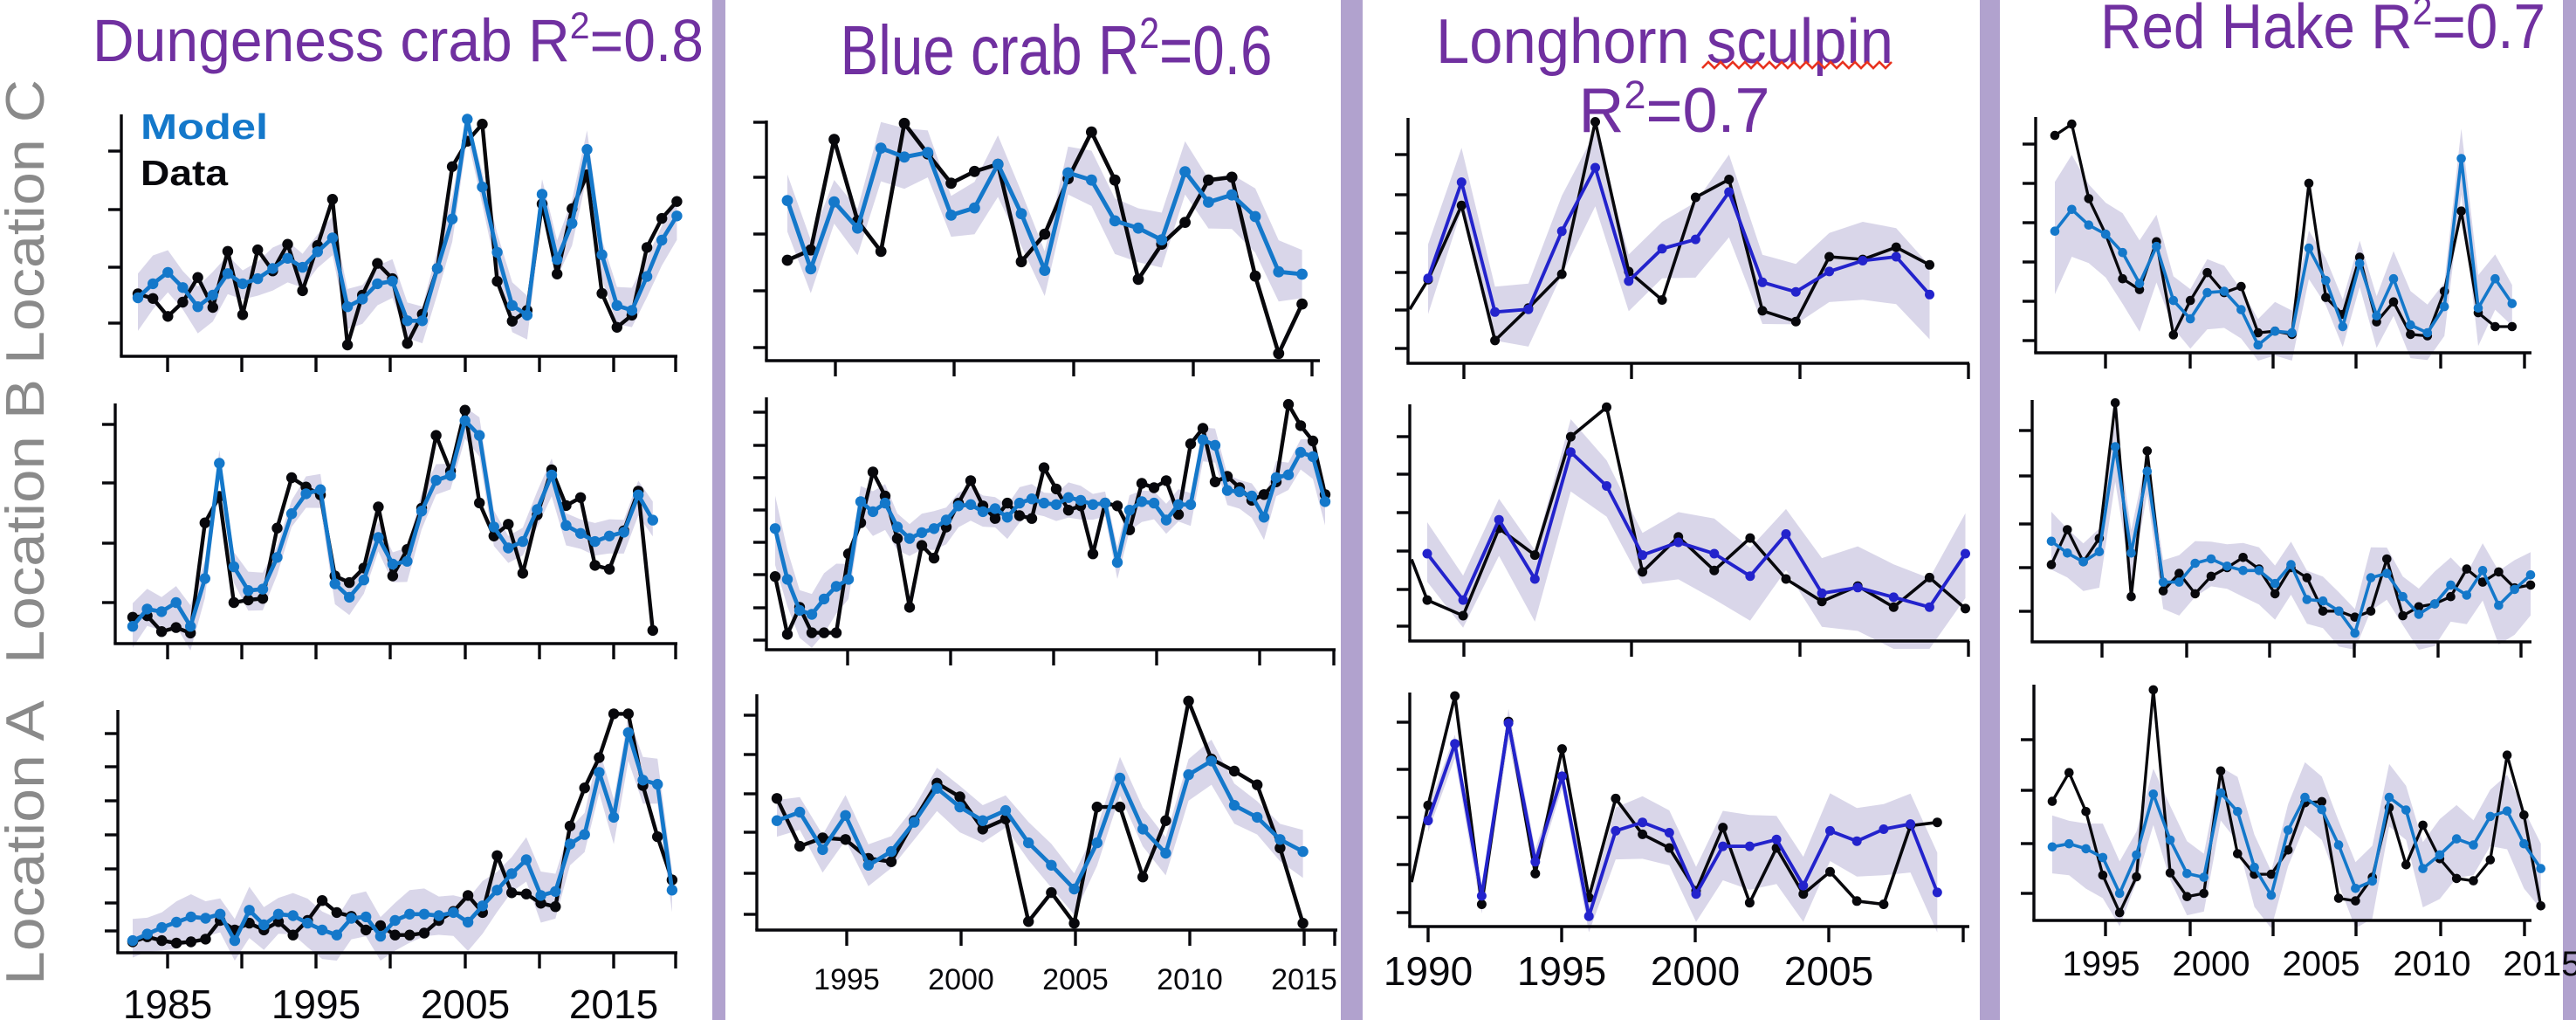  I want to click on svg-text: Longhorn sculpin, so click(1664, 42).